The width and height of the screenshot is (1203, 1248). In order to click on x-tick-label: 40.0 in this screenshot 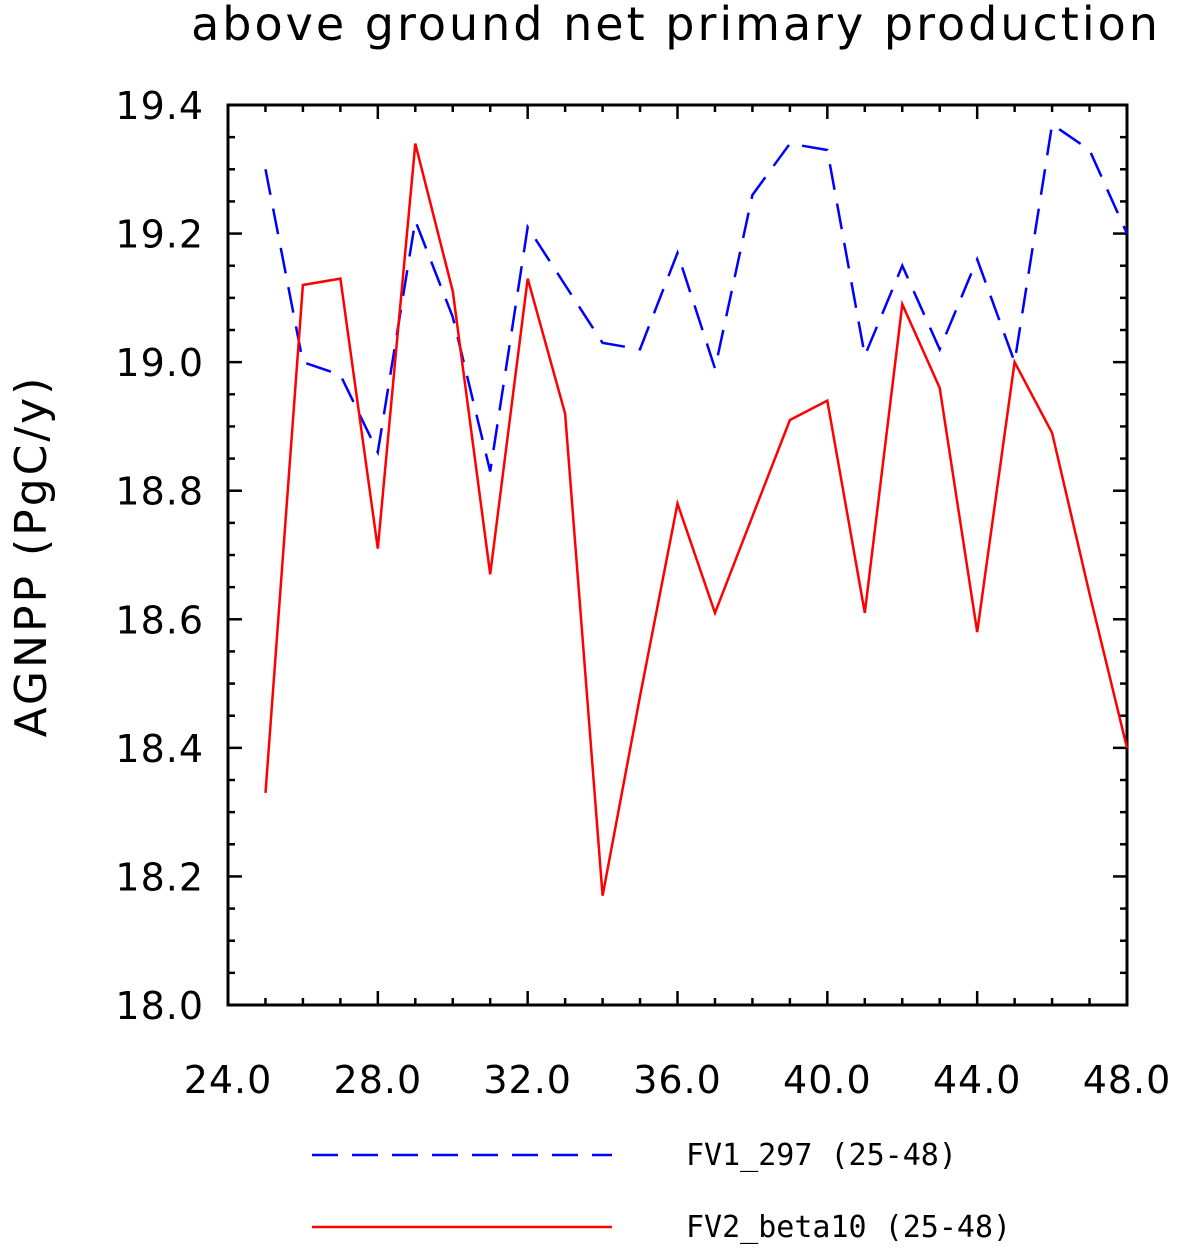, I will do `click(827, 1080)`.